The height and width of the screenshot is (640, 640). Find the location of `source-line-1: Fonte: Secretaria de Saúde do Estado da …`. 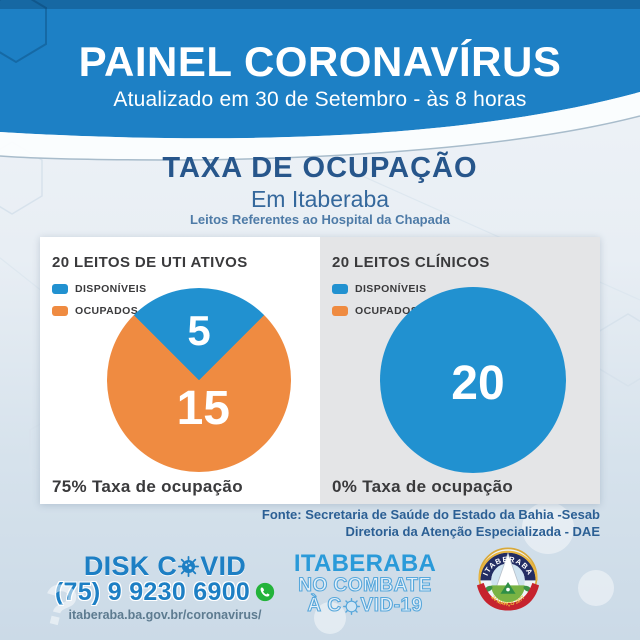

source-line-1: Fonte: Secretaria de Saúde do Estado da … is located at coordinates (430, 514).